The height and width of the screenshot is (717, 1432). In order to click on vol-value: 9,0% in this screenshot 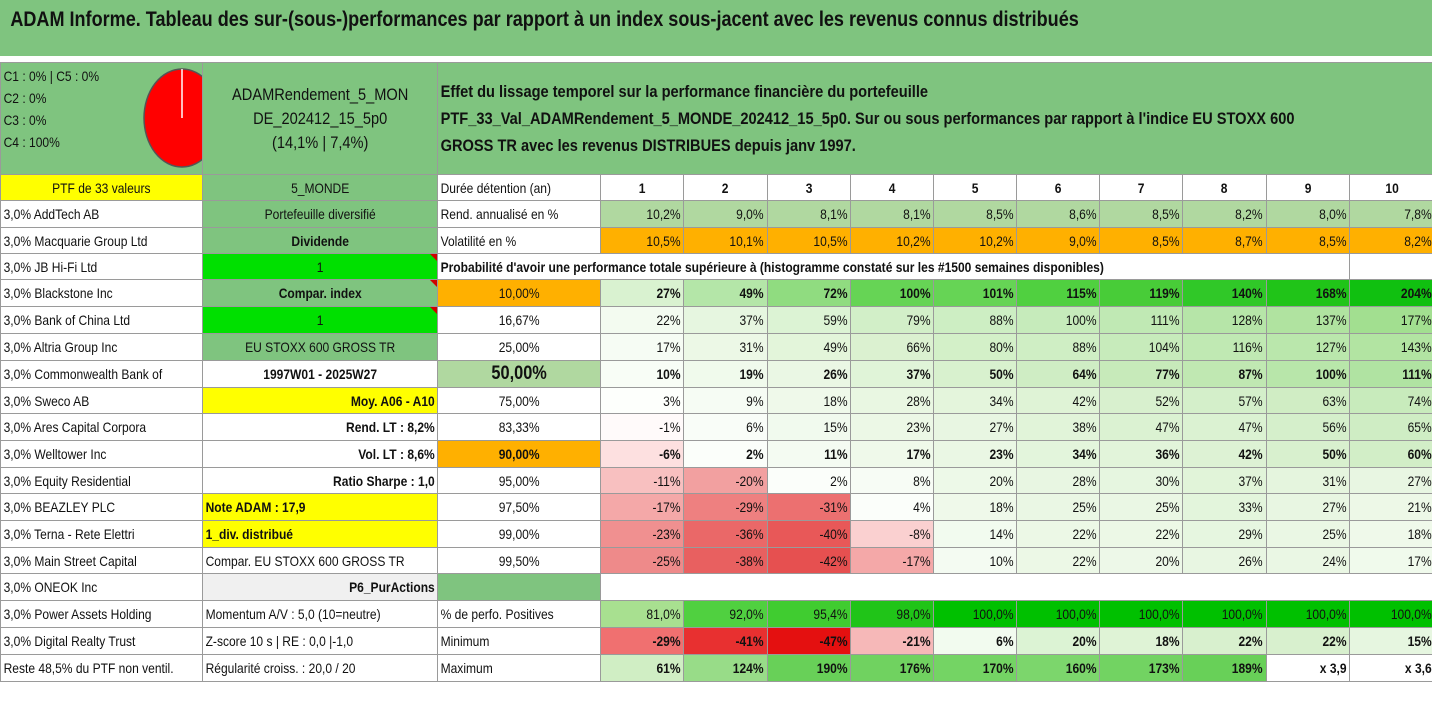, I will do `click(1058, 240)`.